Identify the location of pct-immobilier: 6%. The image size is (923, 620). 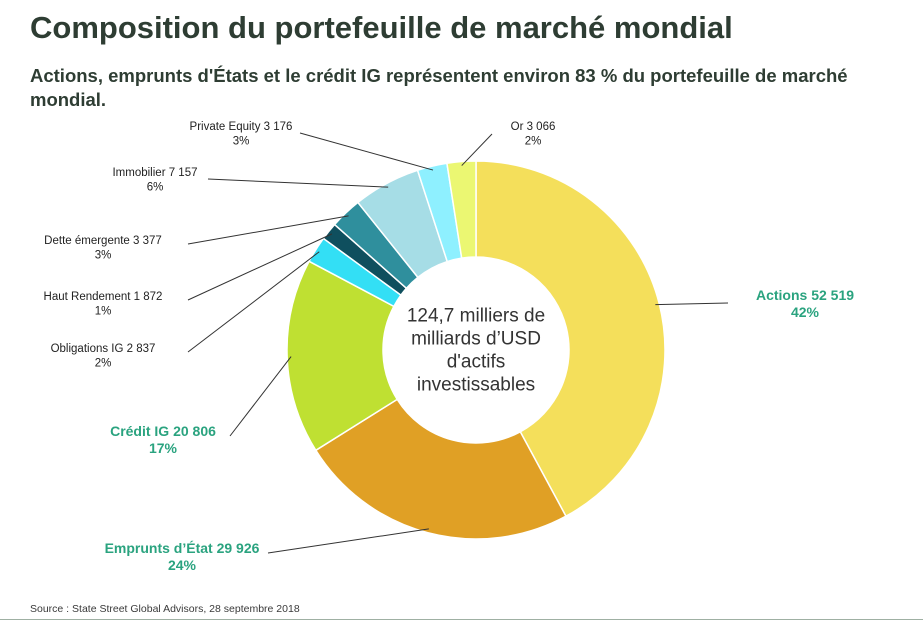
(155, 188).